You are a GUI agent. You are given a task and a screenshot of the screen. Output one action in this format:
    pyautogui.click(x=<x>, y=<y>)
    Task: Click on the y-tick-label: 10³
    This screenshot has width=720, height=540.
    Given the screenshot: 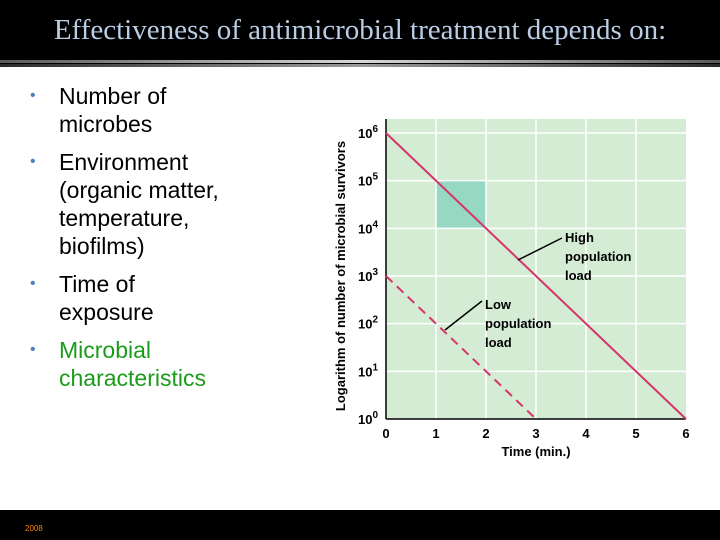 What is the action you would take?
    pyautogui.click(x=368, y=275)
    